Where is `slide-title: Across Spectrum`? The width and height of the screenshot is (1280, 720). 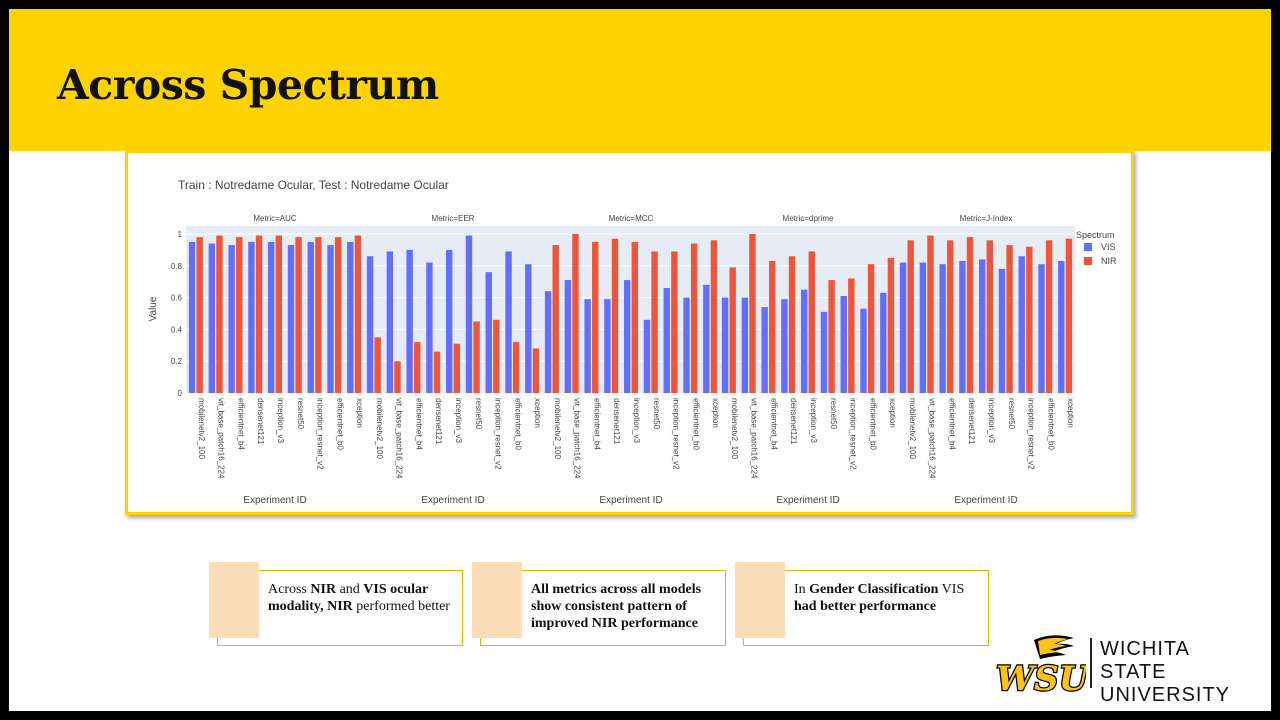 slide-title: Across Spectrum is located at coordinates (248, 85).